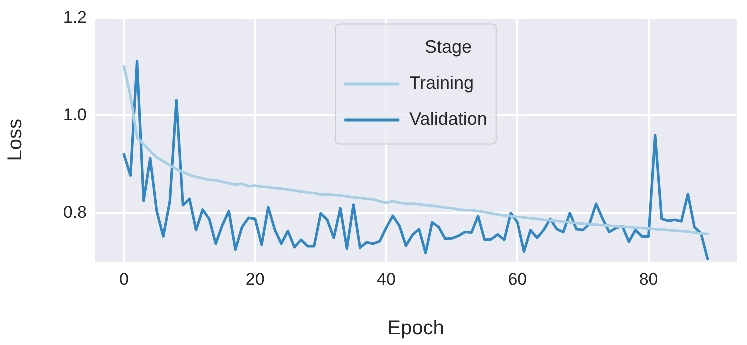 The width and height of the screenshot is (747, 345). Describe the element at coordinates (648, 279) in the screenshot. I see `x-tick-label: 80` at that location.